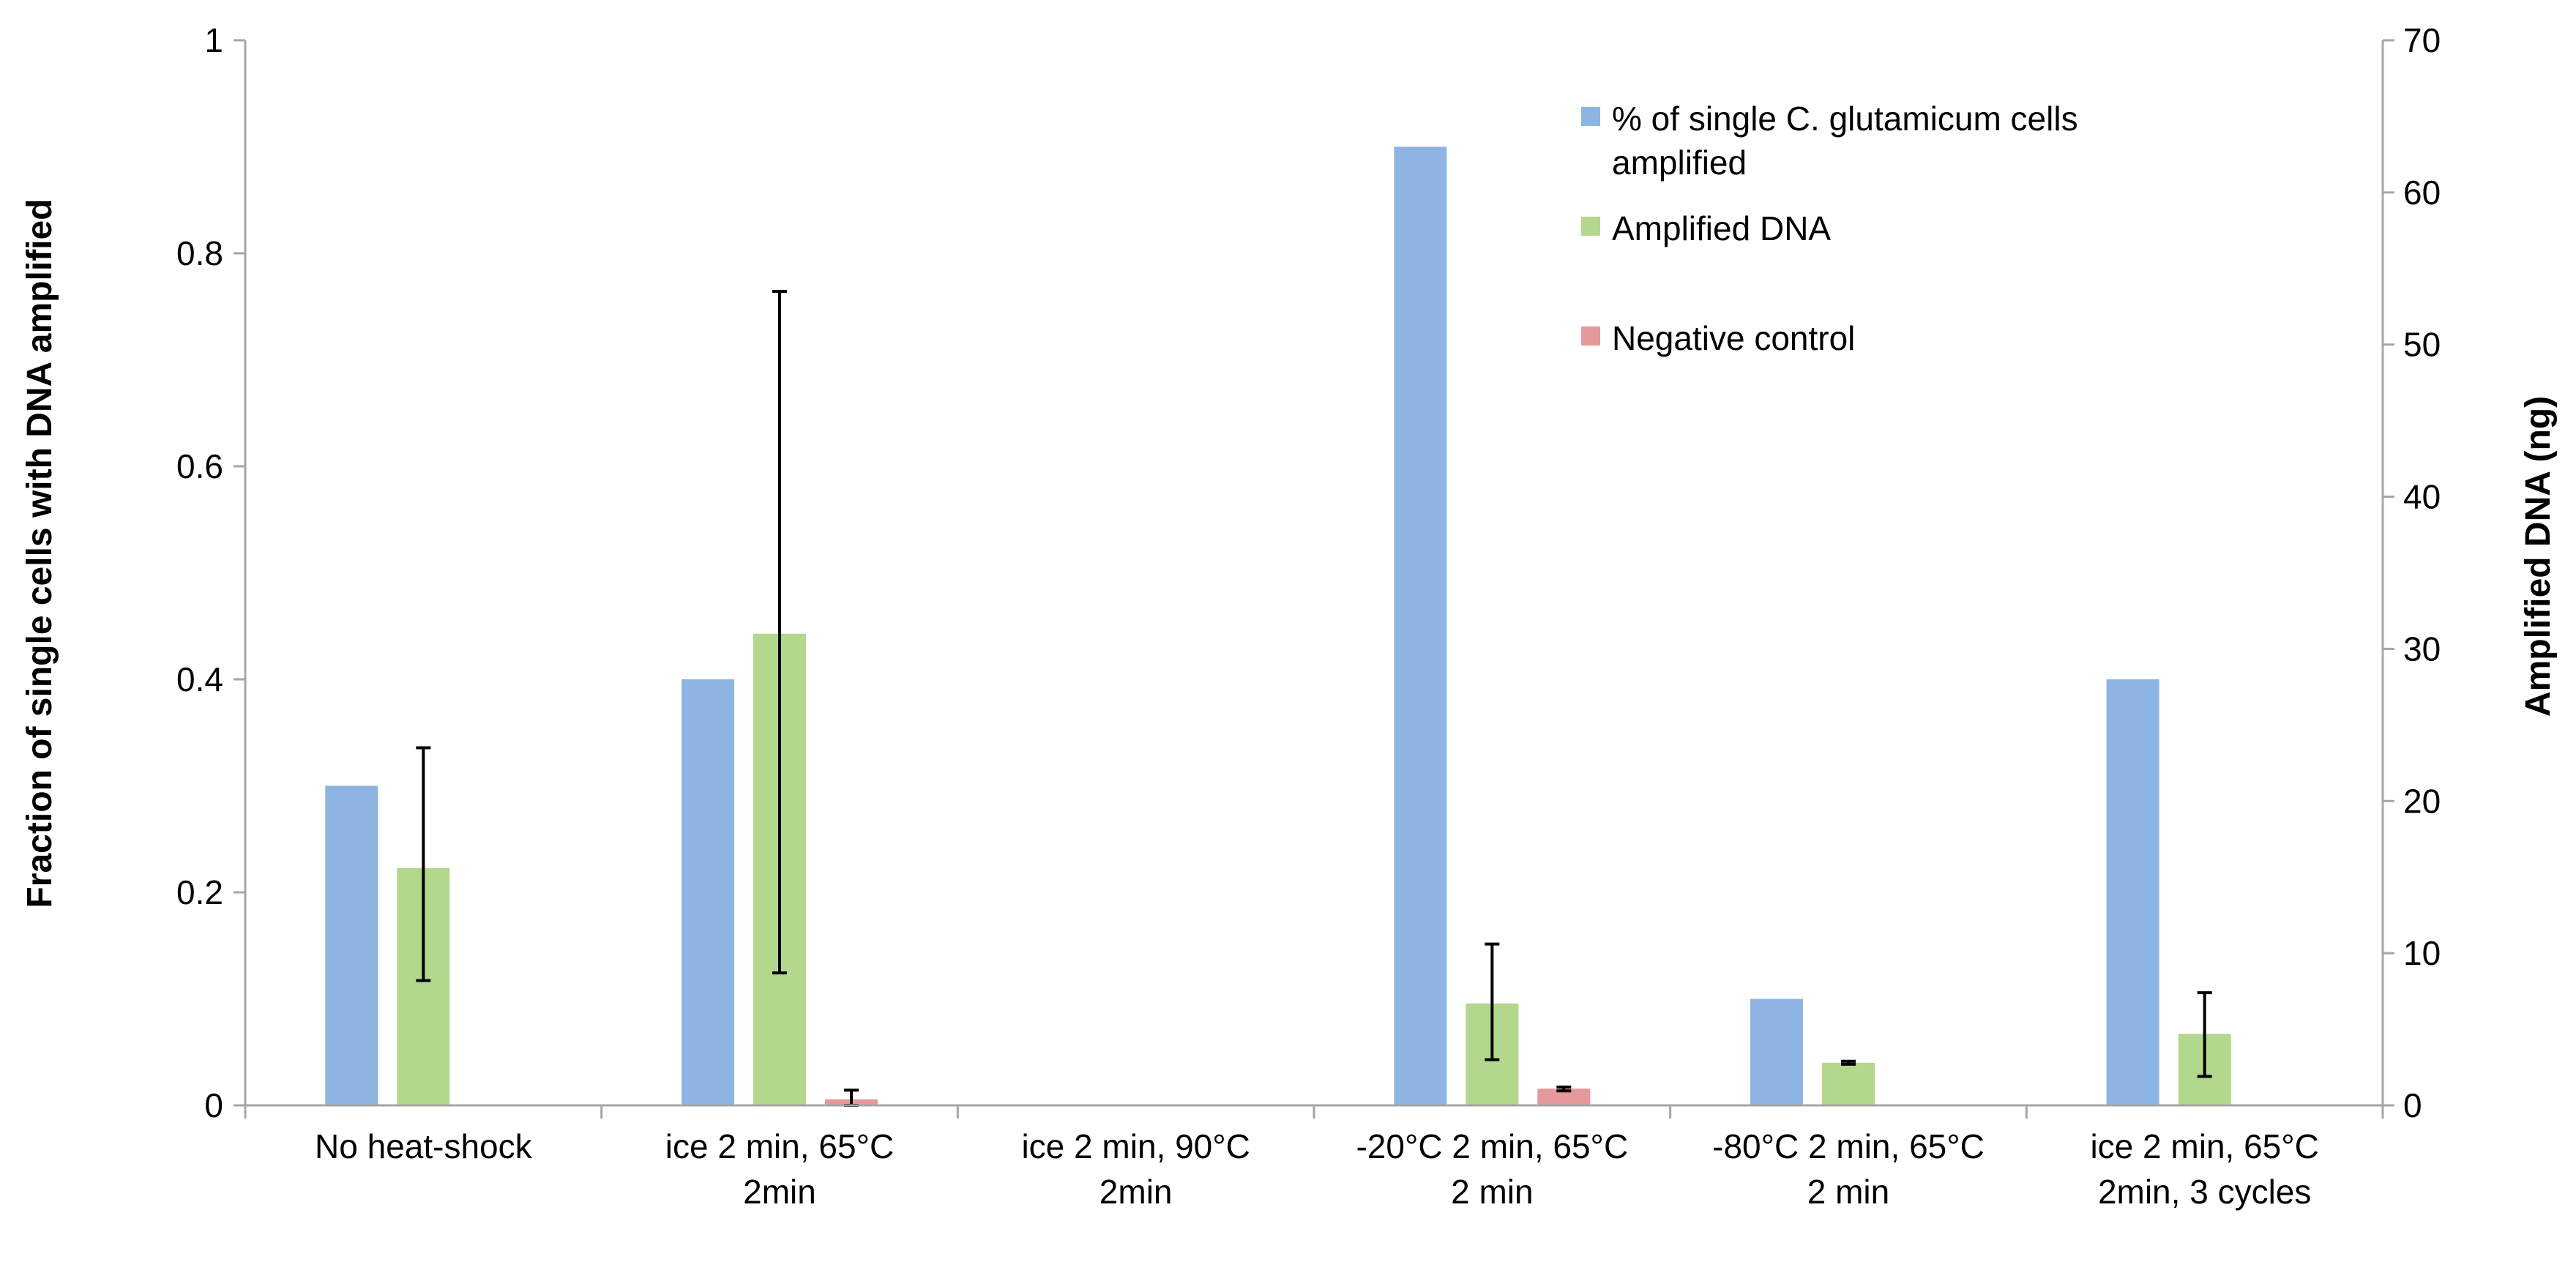  Describe the element at coordinates (1776, 1052) in the screenshot. I see `bar-s0-c4` at that location.